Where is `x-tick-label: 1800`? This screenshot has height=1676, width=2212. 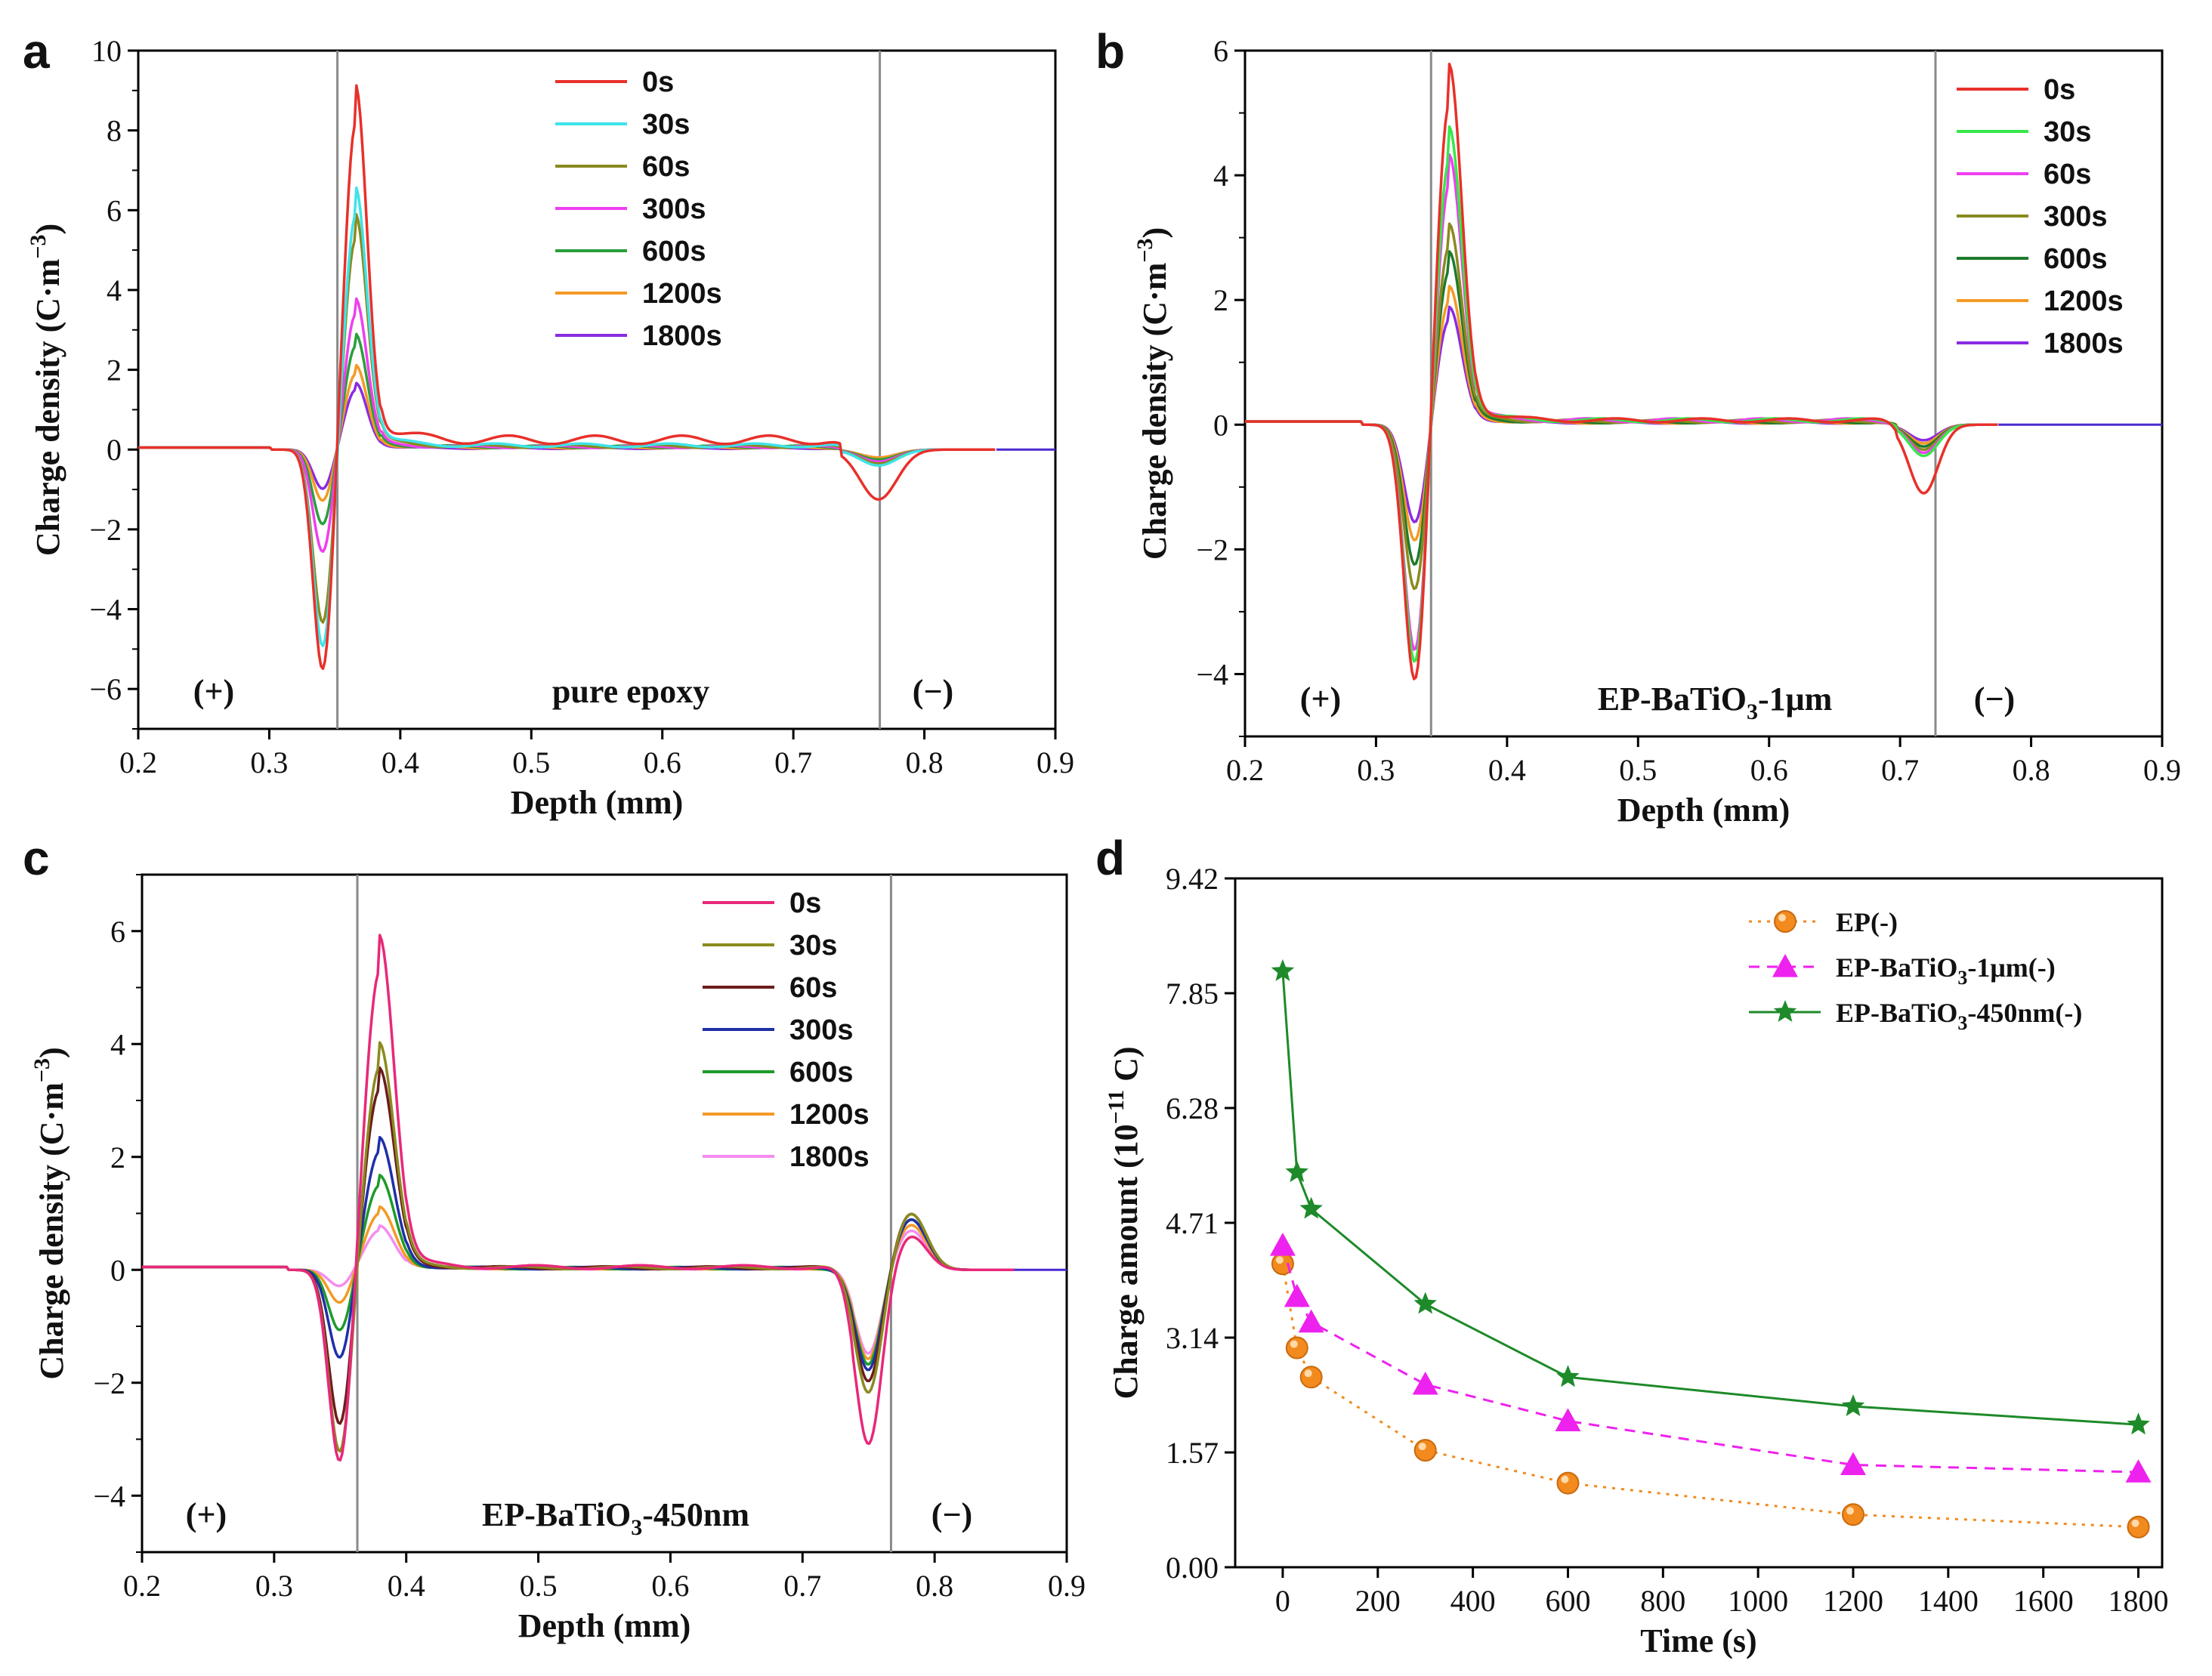 x-tick-label: 1800 is located at coordinates (2139, 1601).